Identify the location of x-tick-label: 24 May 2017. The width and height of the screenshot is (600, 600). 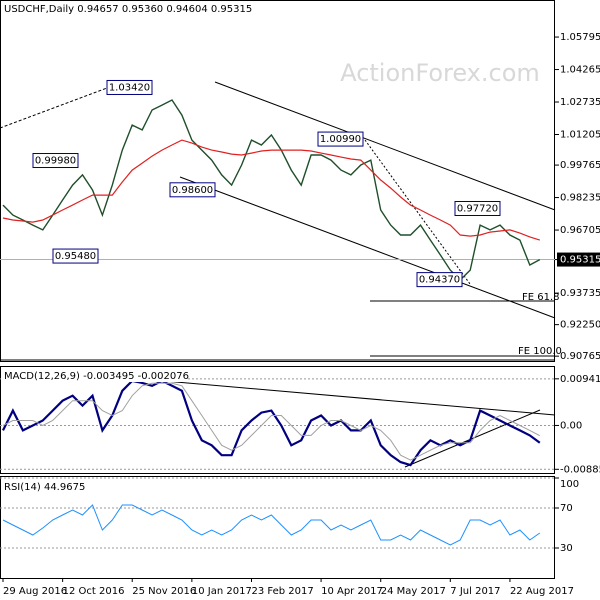
(413, 591).